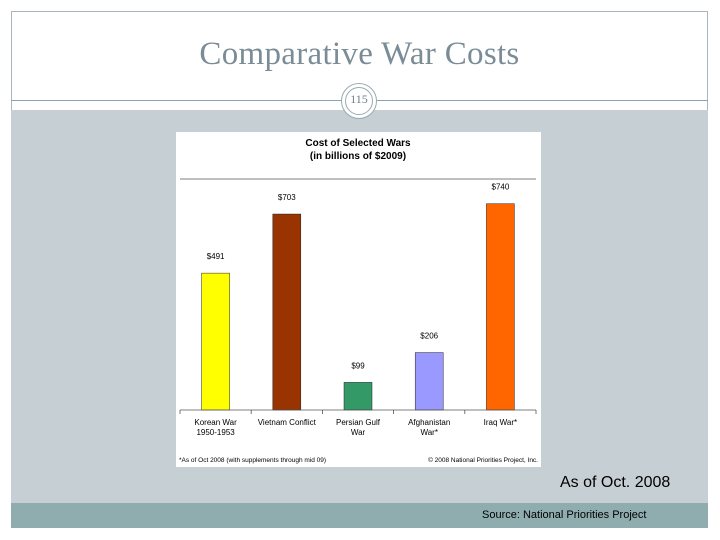 The image size is (720, 540). I want to click on category-label: Vietnam Conflict, so click(287, 422).